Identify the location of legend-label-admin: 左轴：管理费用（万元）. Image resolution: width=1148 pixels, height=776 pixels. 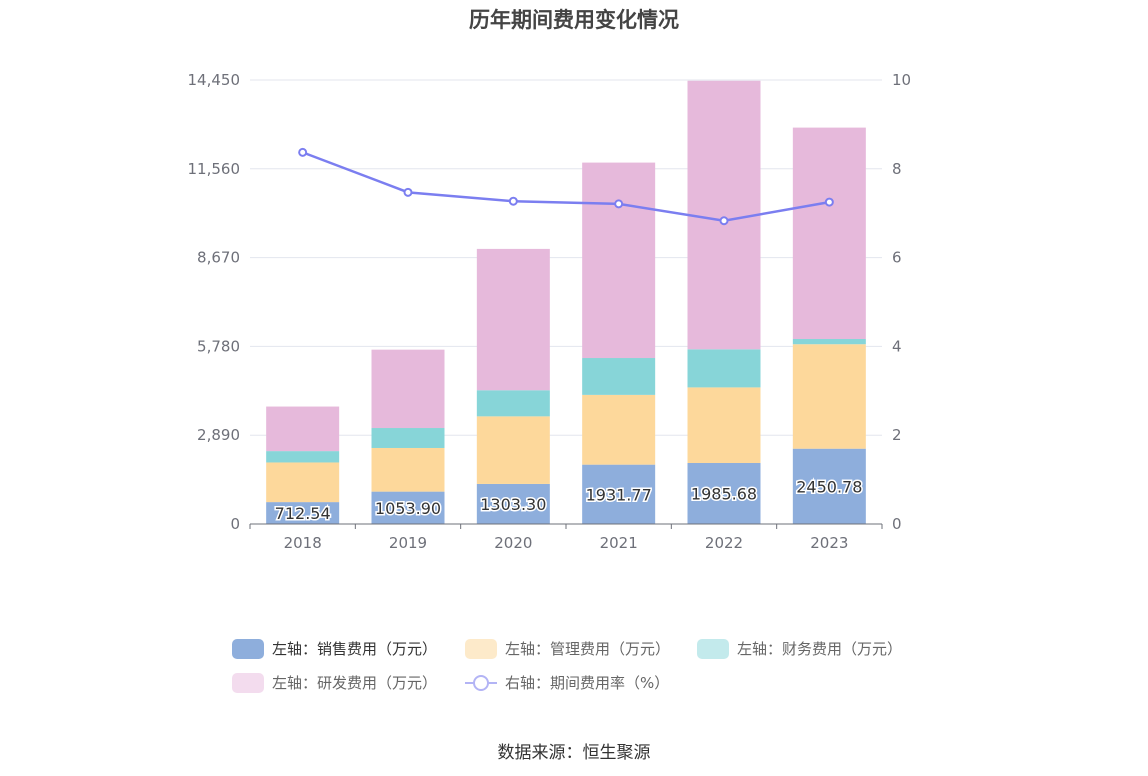
(588, 649).